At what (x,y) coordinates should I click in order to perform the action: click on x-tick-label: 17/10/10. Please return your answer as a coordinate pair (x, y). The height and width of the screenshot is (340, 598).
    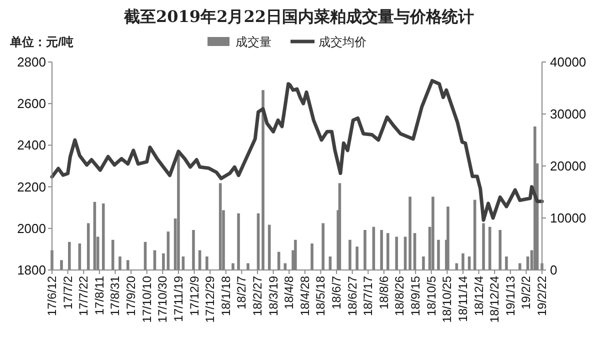
    Looking at the image, I should click on (147, 299).